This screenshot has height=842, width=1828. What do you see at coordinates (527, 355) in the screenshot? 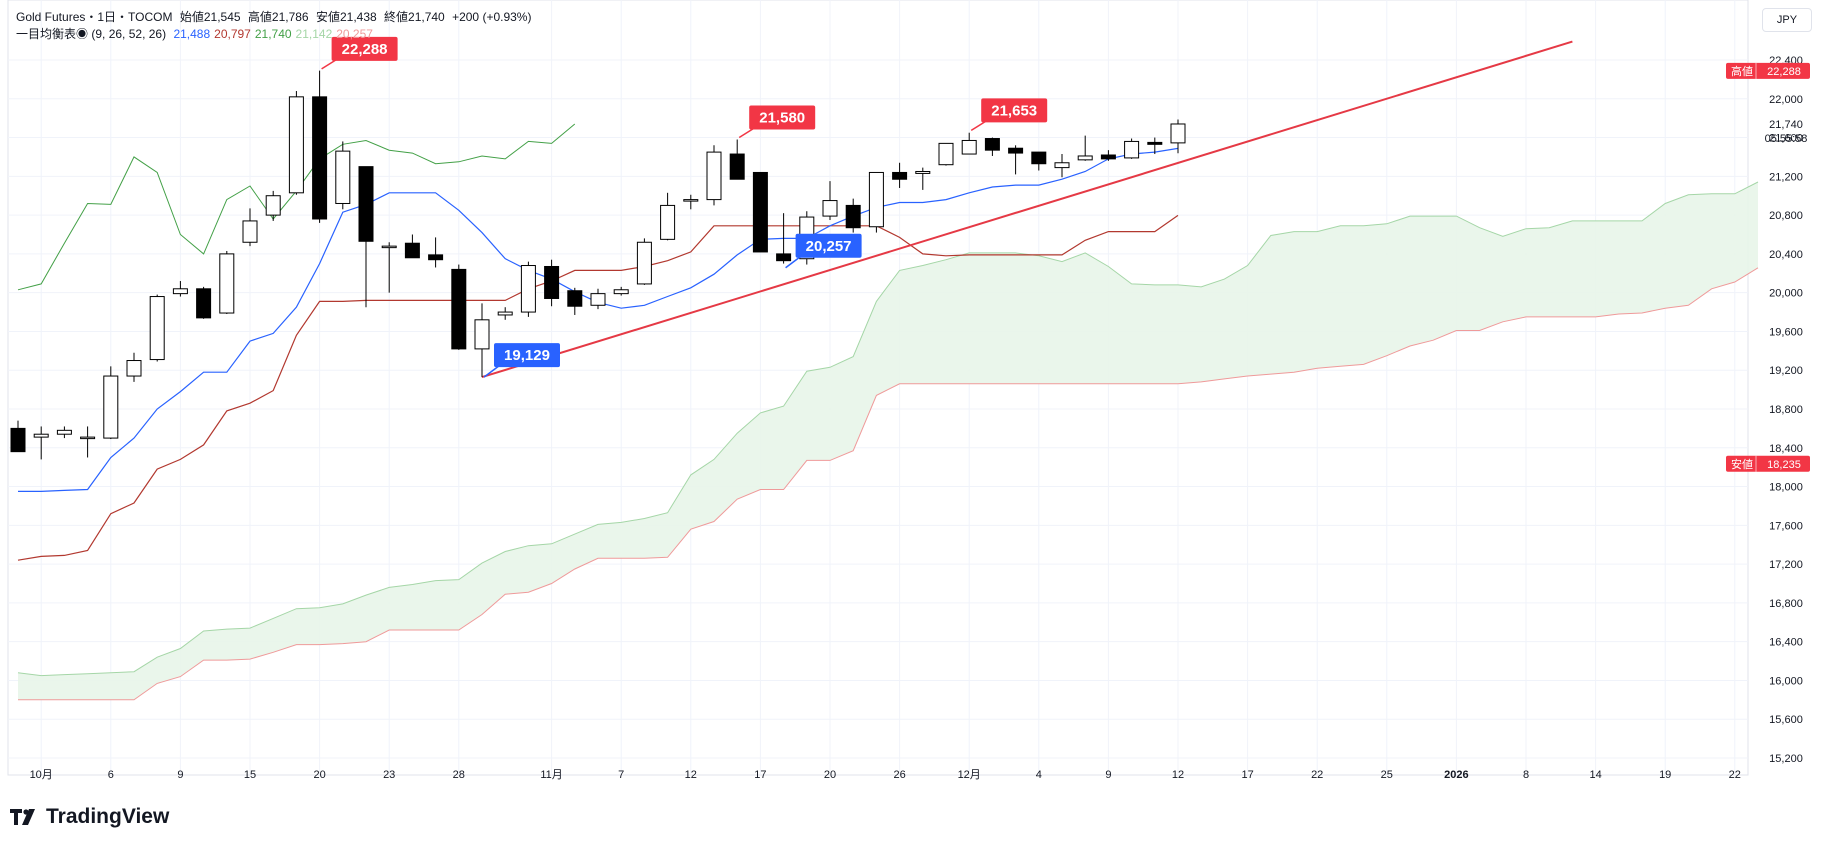
I see `callout-label: 19,129` at bounding box center [527, 355].